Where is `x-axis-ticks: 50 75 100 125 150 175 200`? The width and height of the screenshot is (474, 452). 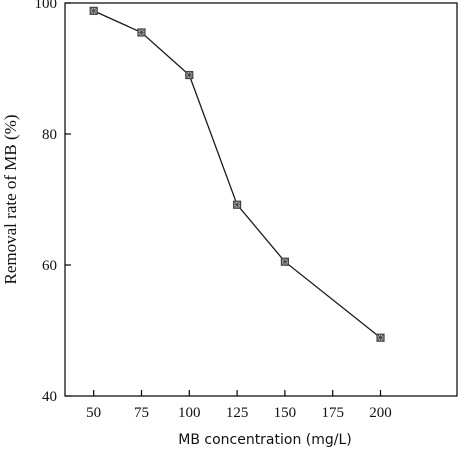
x-axis-ticks: 50 75 100 125 150 175 200 is located at coordinates (239, 405).